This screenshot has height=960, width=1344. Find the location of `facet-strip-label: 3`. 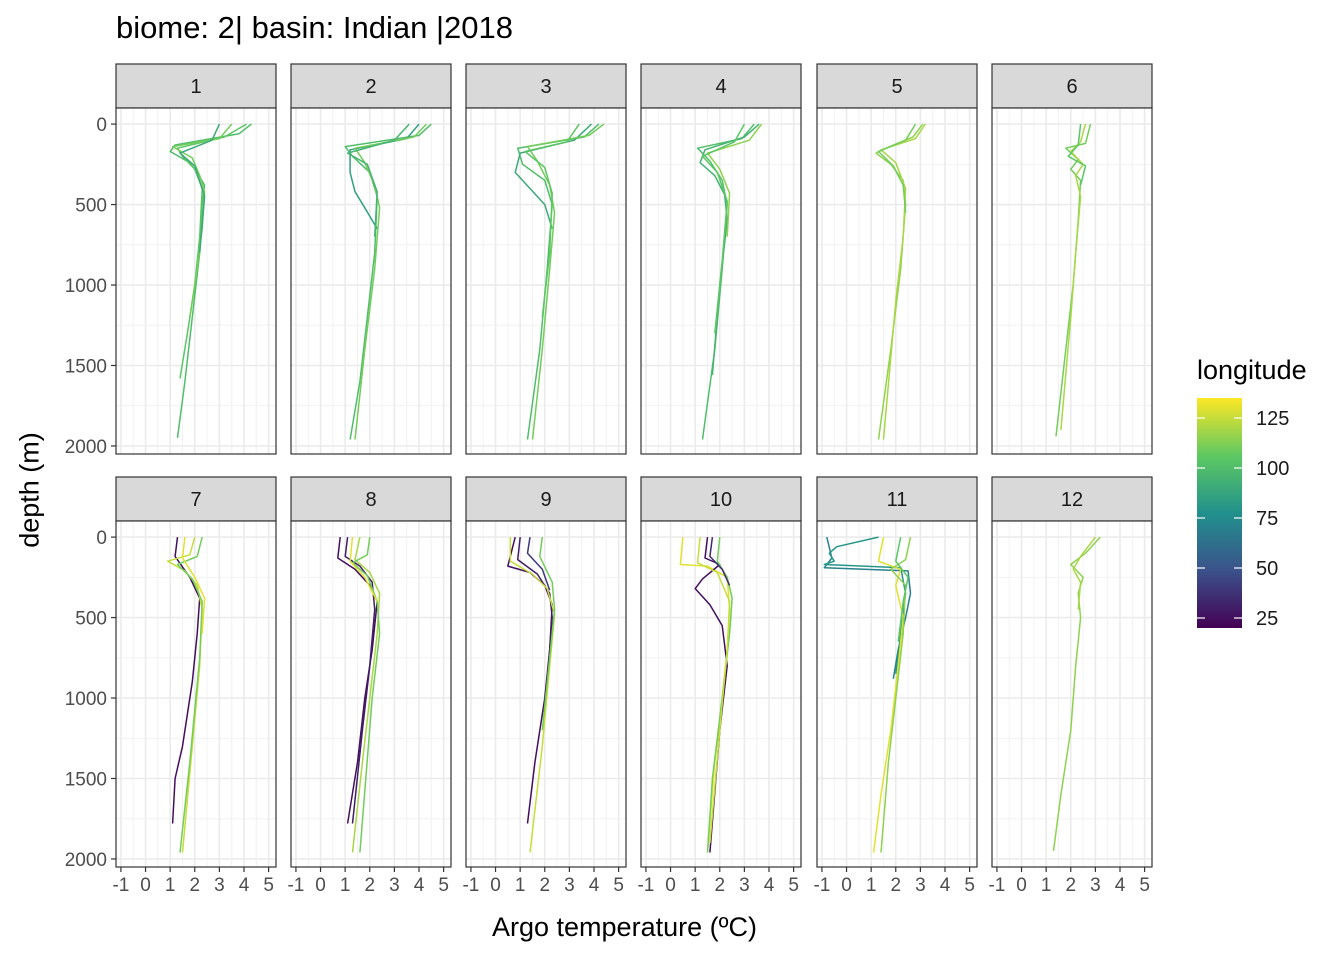

facet-strip-label: 3 is located at coordinates (545, 87).